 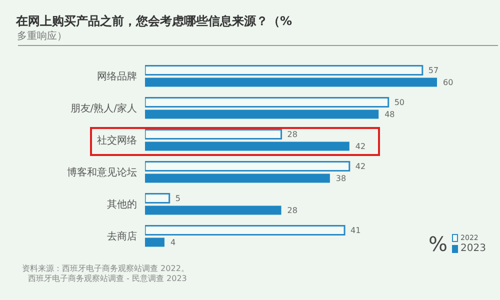 What do you see at coordinates (117, 76) in the screenshot?
I see `y-tick-label: 网络品牌` at bounding box center [117, 76].